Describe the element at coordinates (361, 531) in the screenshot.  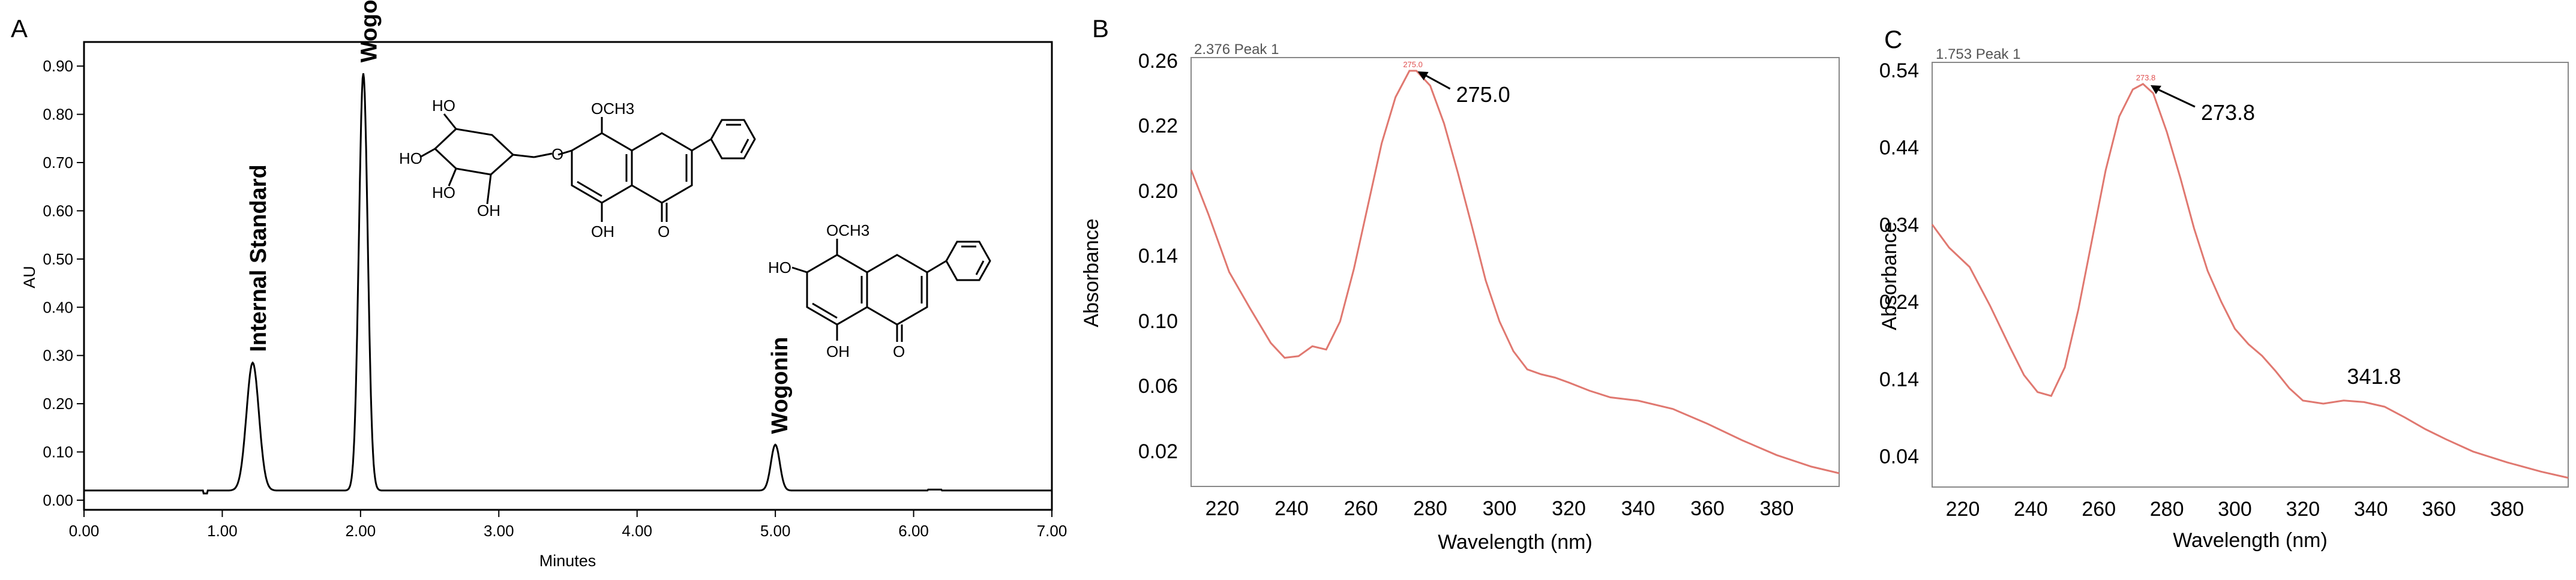
I see `a-x-tick-label: 2.00` at that location.